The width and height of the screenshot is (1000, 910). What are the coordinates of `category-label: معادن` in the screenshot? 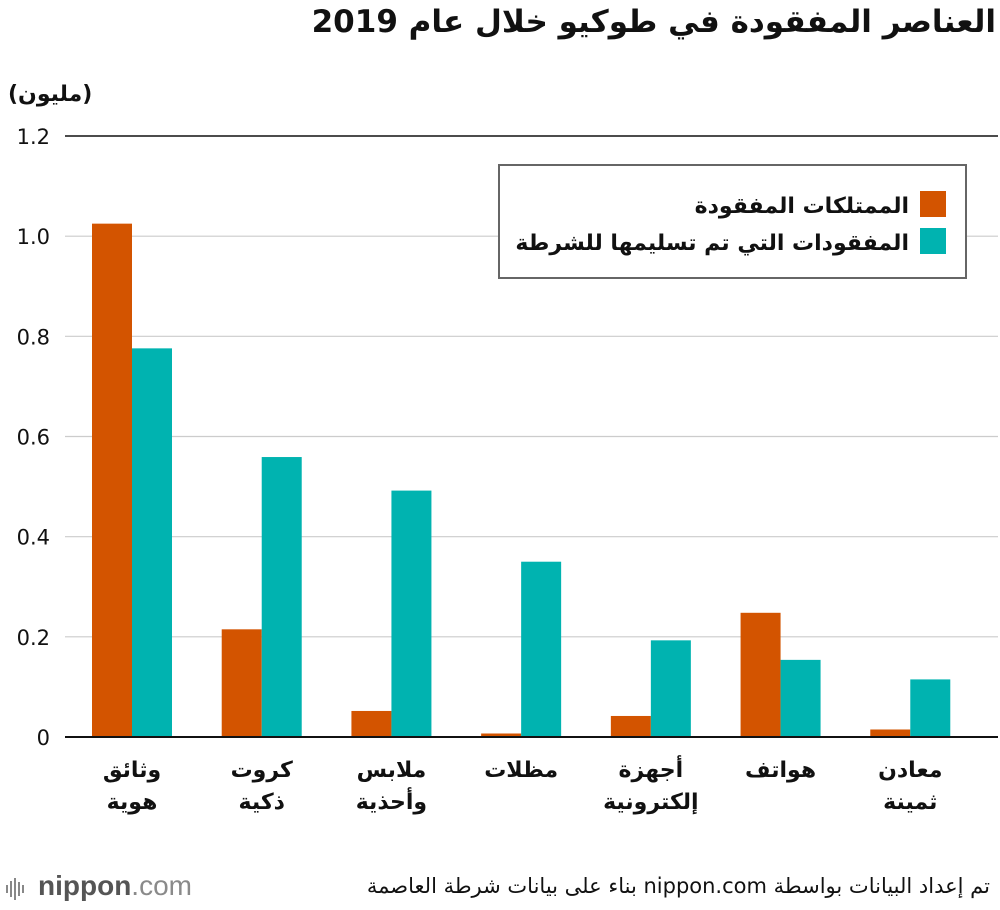 It's located at (910, 770).